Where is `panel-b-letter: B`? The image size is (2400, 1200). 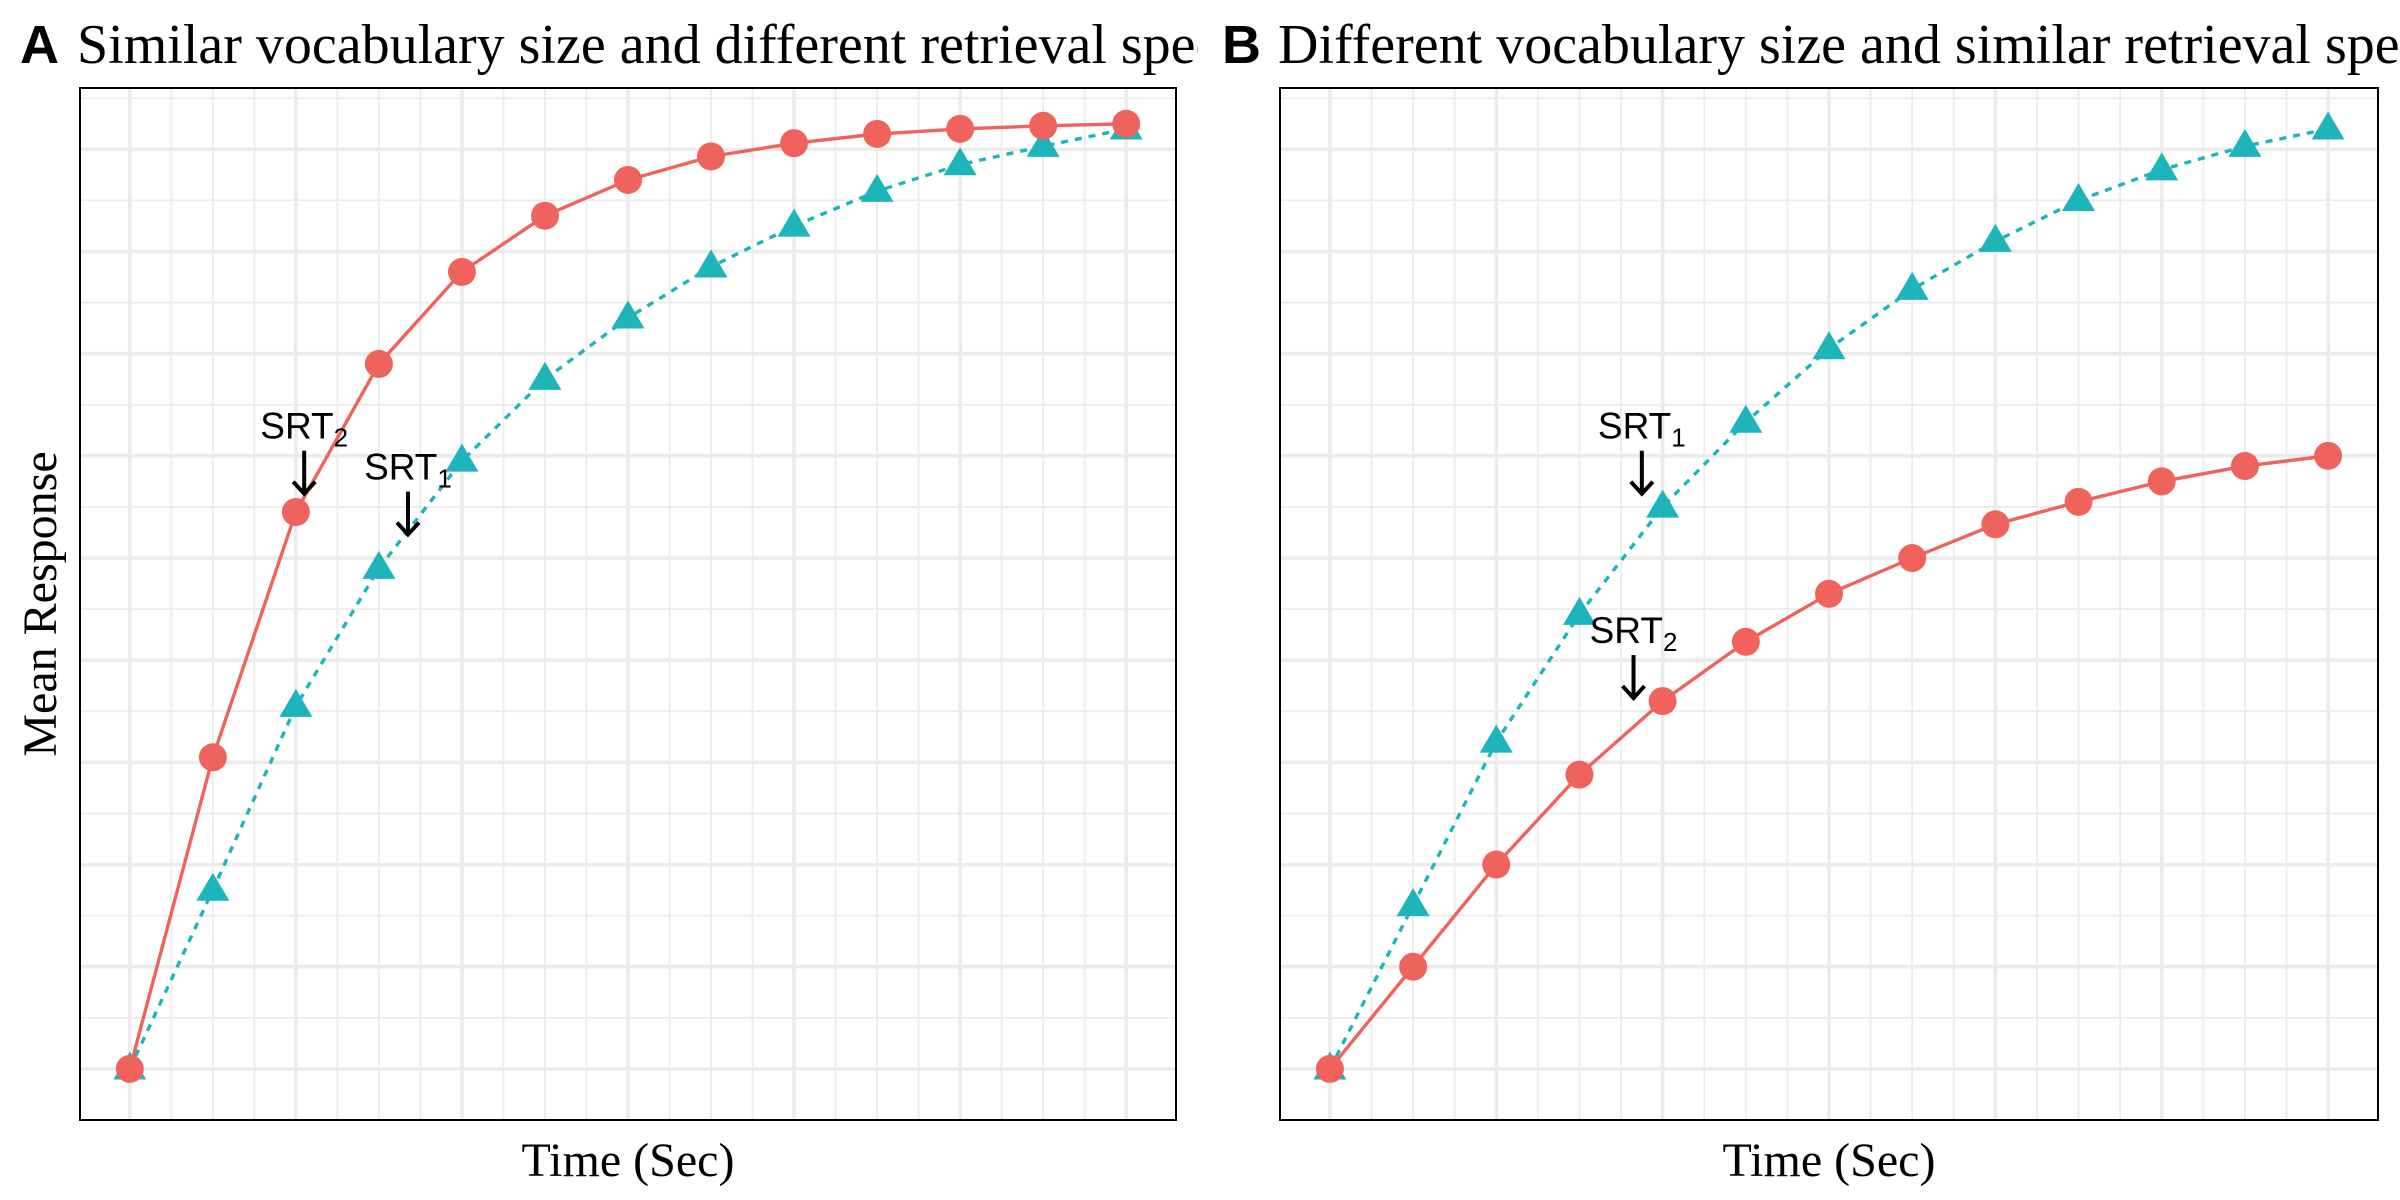 panel-b-letter: B is located at coordinates (1241, 45).